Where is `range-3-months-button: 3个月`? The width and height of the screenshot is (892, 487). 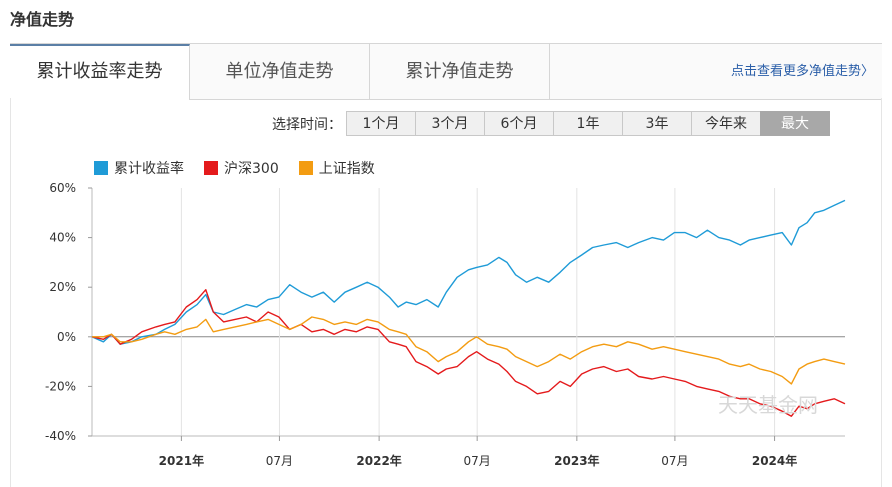
range-3-months-button: 3个月 is located at coordinates (450, 123).